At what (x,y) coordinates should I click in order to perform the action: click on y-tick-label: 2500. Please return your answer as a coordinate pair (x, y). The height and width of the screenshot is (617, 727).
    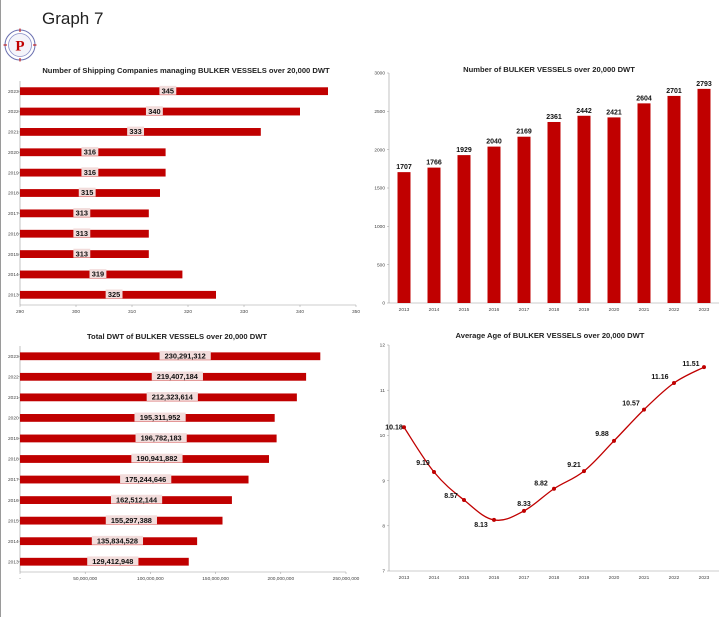
    Looking at the image, I should click on (379, 112).